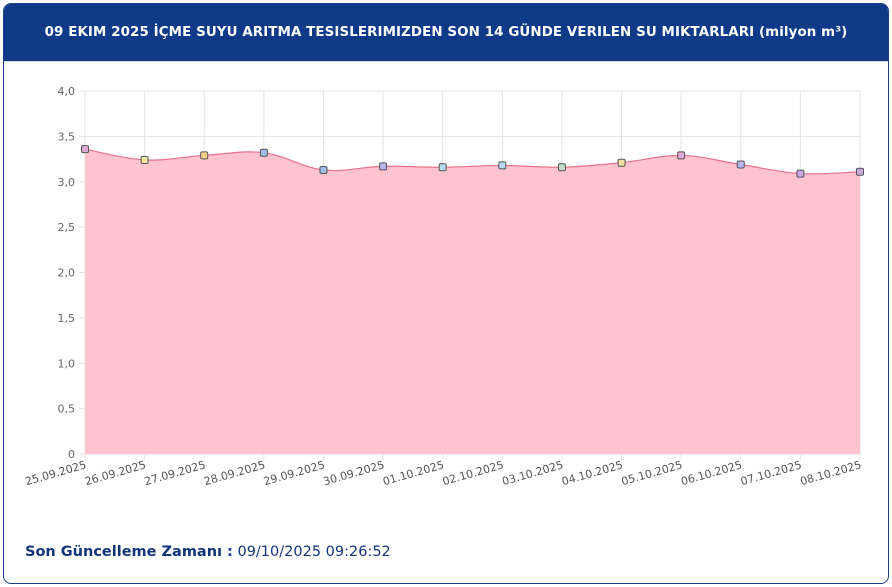  What do you see at coordinates (175, 473) in the screenshot?
I see `x-tick-label: 27.09.2025` at bounding box center [175, 473].